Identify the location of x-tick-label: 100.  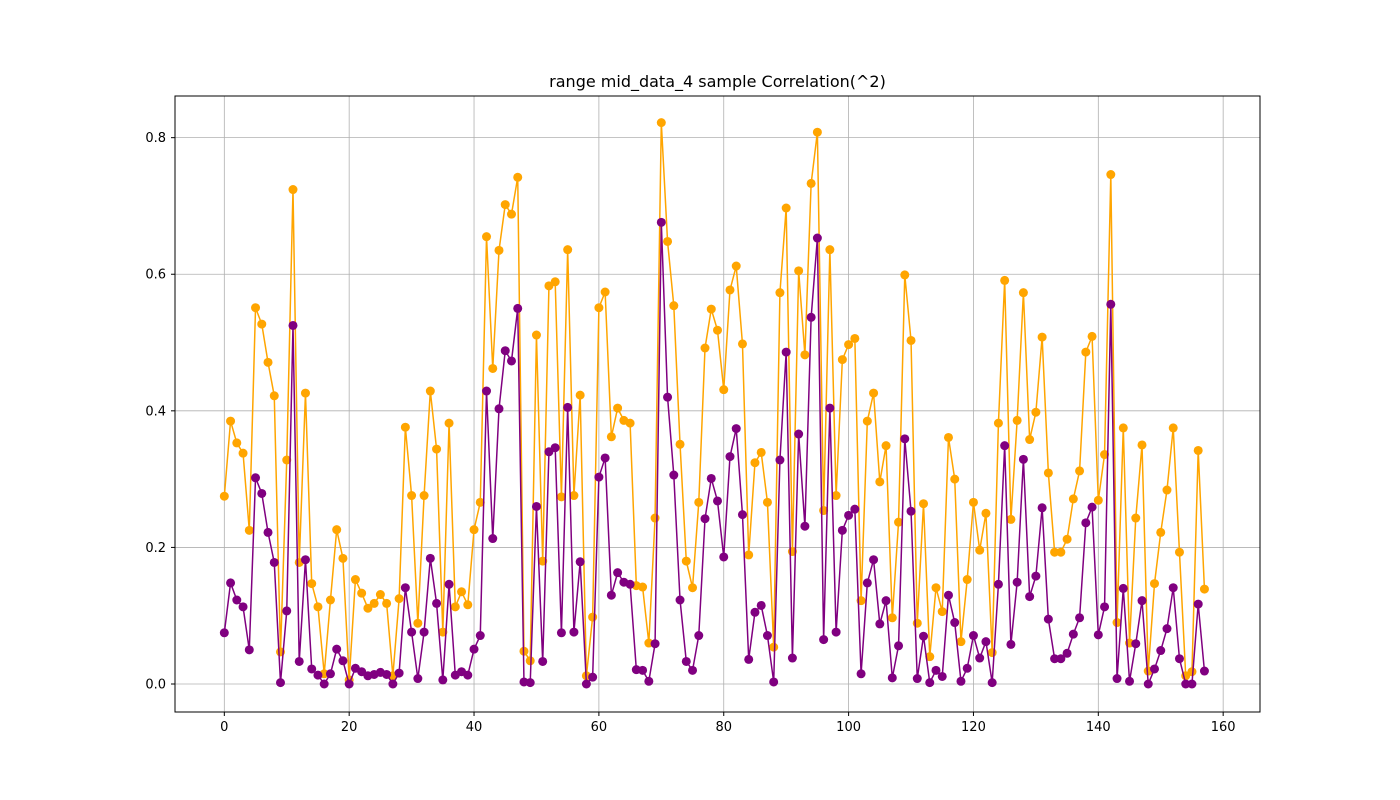
(848, 727).